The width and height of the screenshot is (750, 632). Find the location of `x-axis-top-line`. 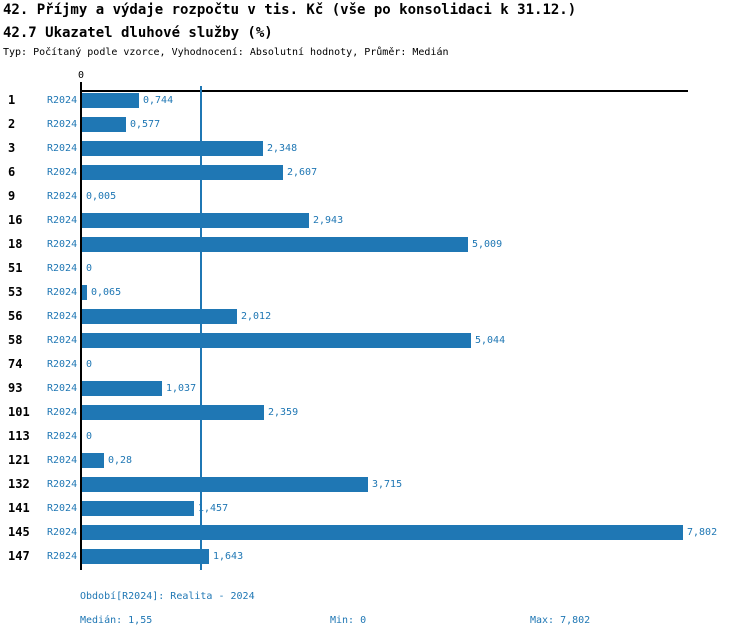

x-axis-top-line is located at coordinates (384, 91).